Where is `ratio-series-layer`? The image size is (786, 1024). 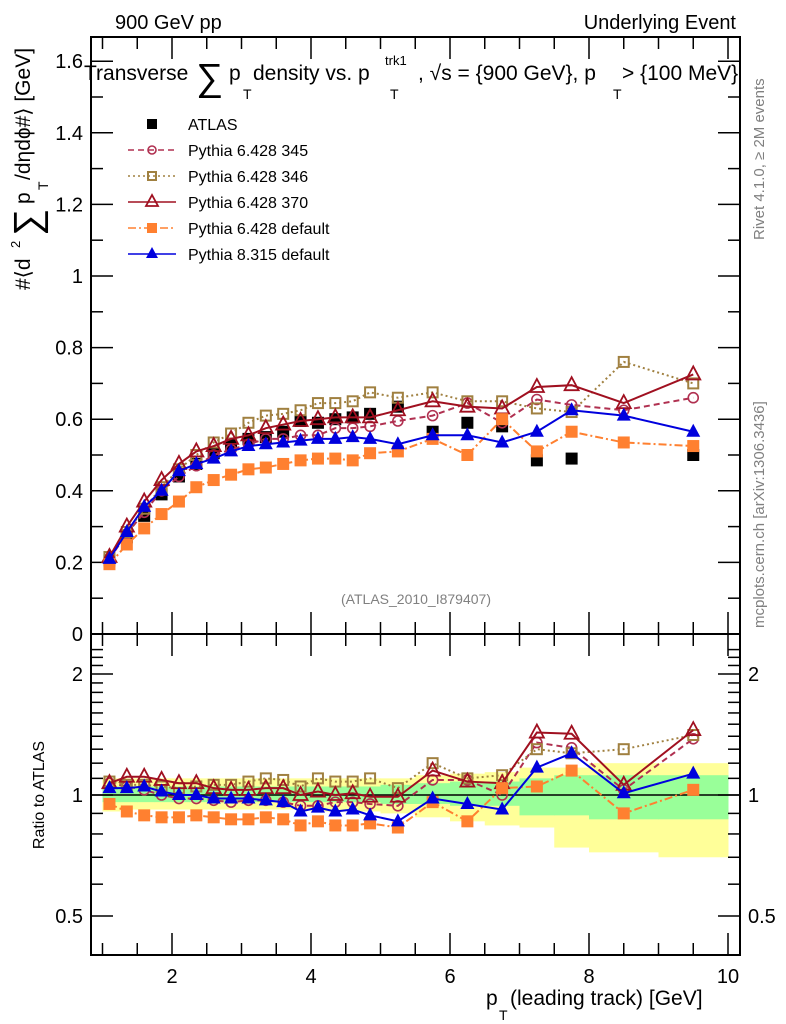
ratio-series-layer is located at coordinates (401, 777).